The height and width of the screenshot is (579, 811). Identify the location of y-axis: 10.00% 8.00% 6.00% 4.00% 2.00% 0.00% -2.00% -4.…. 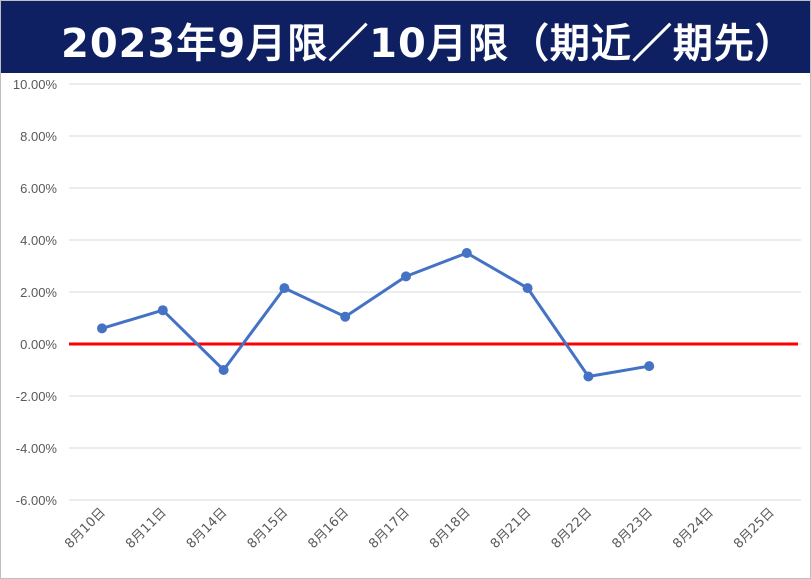
(35, 292).